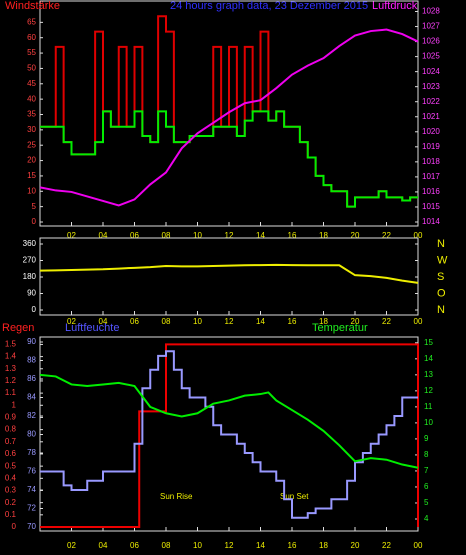 The height and width of the screenshot is (555, 466). What do you see at coordinates (11, 490) in the screenshot?
I see `y-tick-label: 0.3` at bounding box center [11, 490].